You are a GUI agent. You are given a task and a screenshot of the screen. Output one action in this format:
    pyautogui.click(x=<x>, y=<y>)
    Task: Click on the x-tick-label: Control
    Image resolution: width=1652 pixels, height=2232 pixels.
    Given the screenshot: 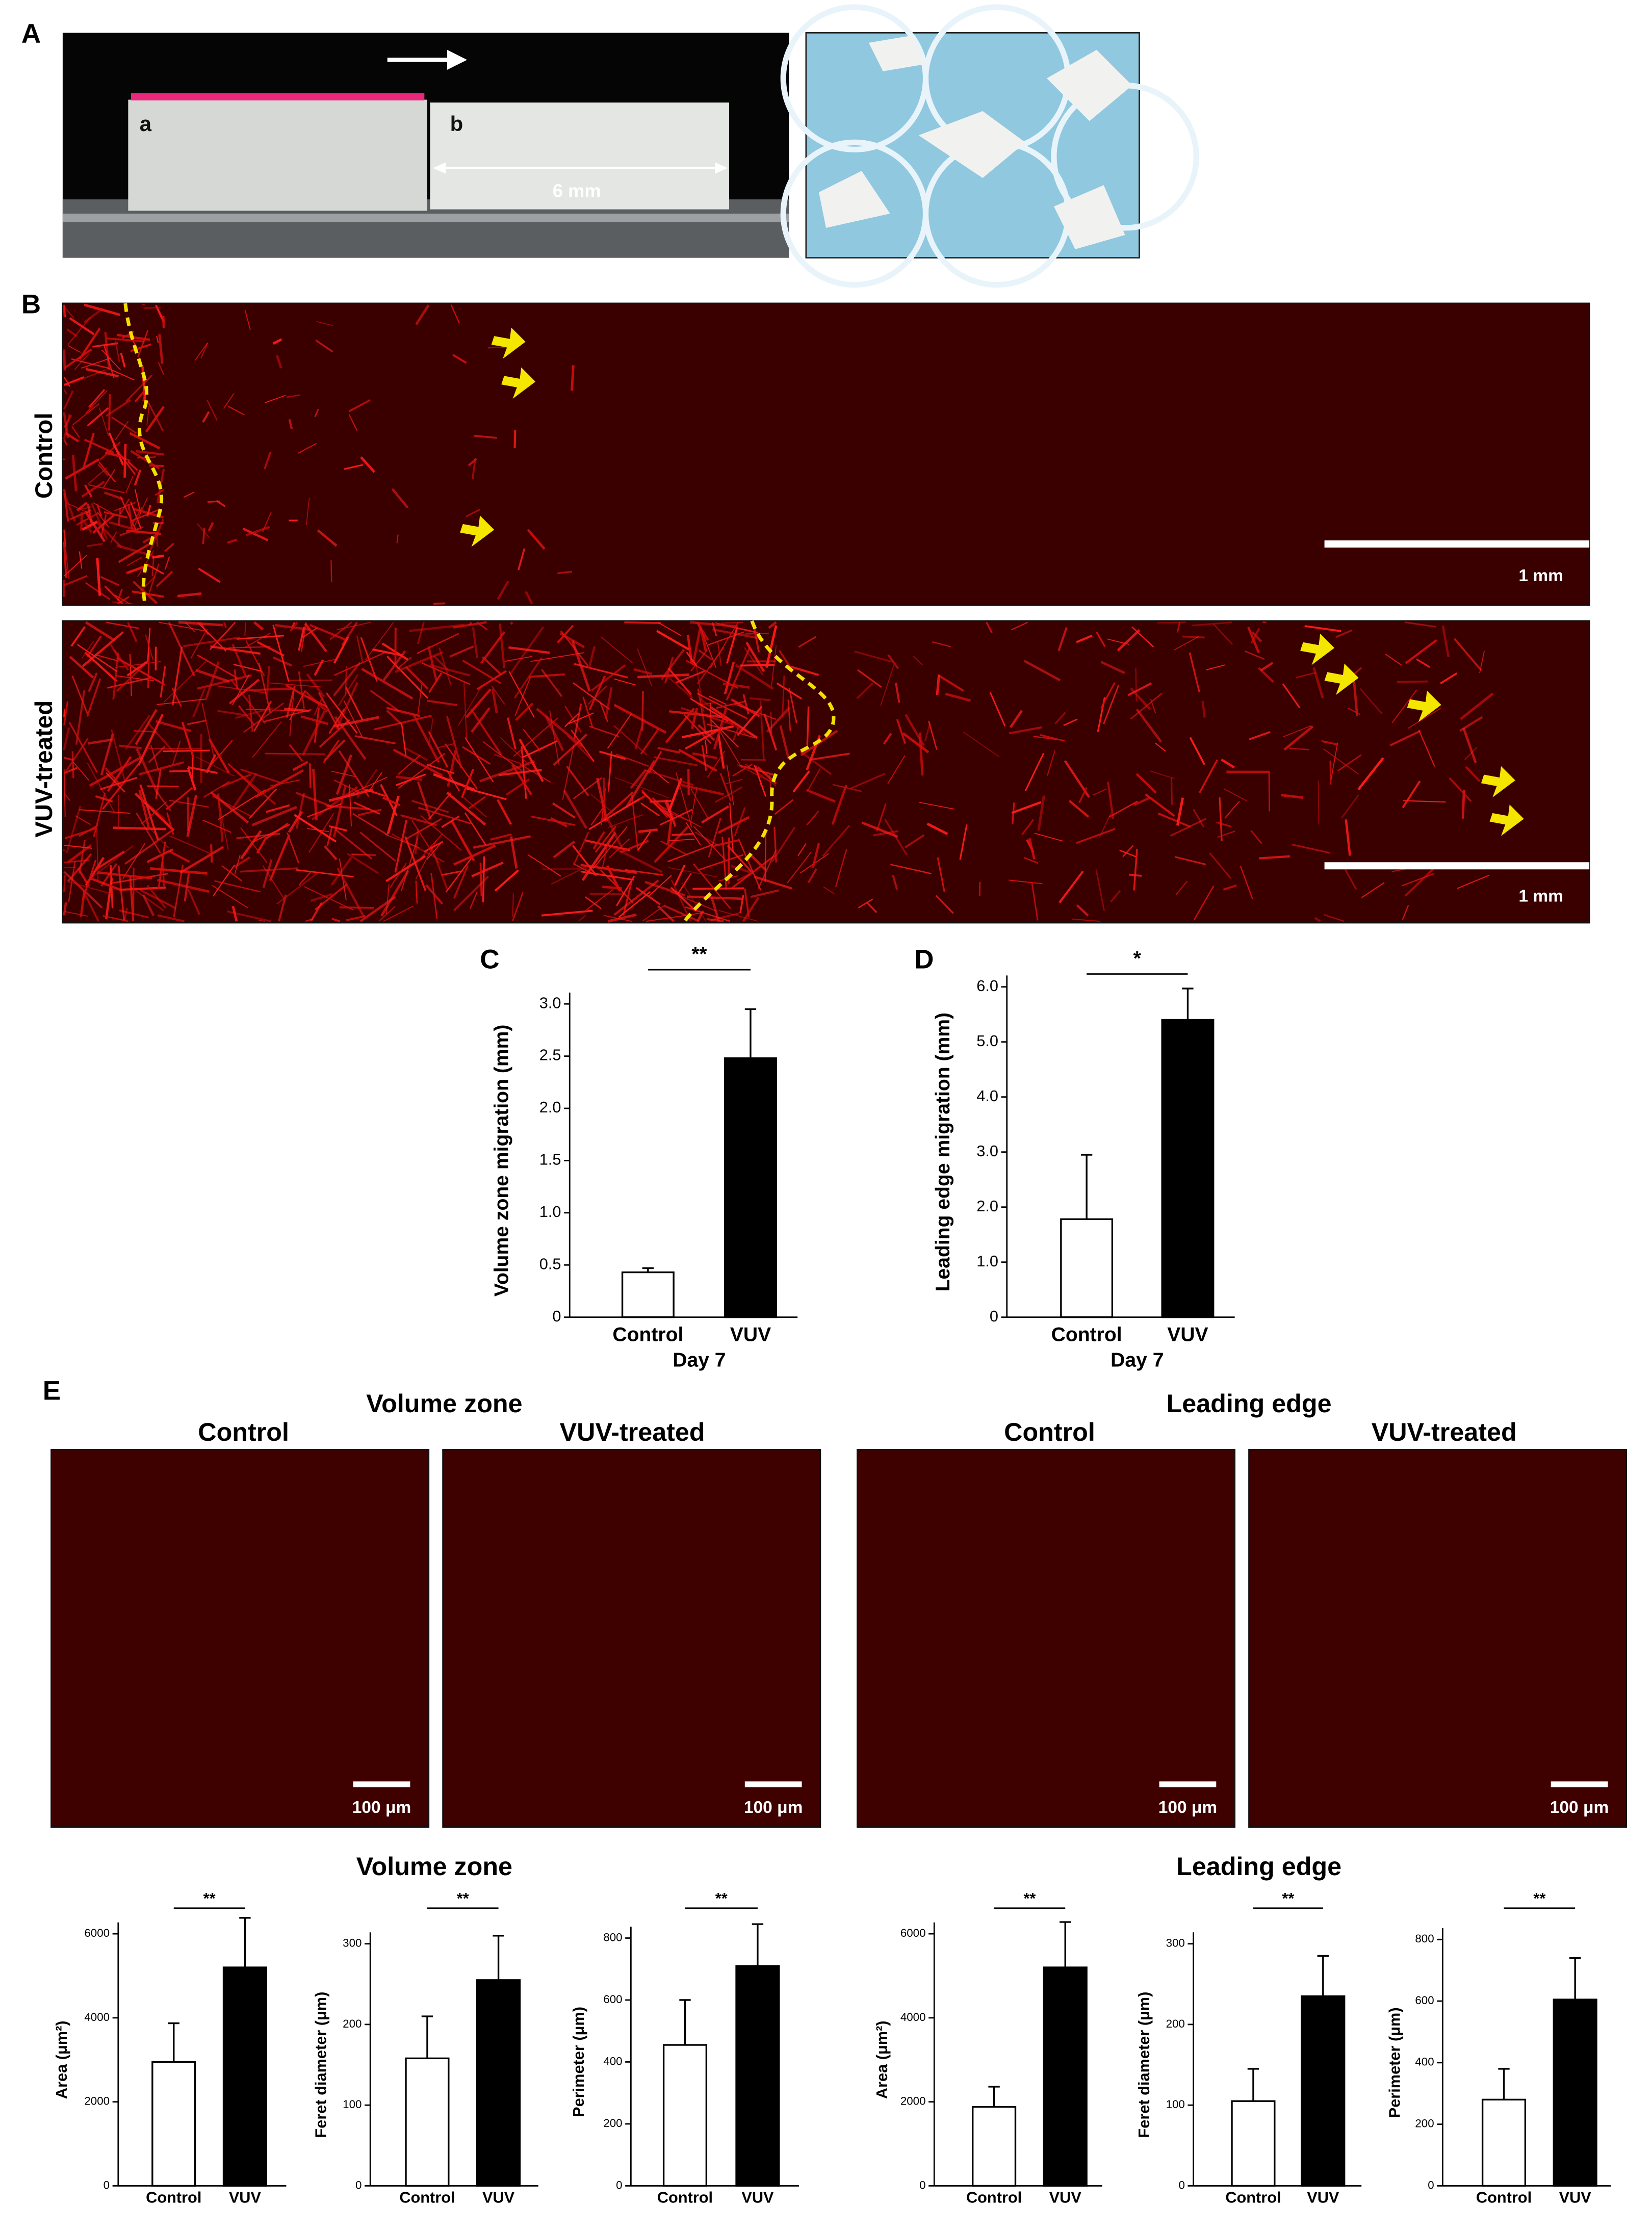 What is the action you would take?
    pyautogui.click(x=1504, y=2198)
    